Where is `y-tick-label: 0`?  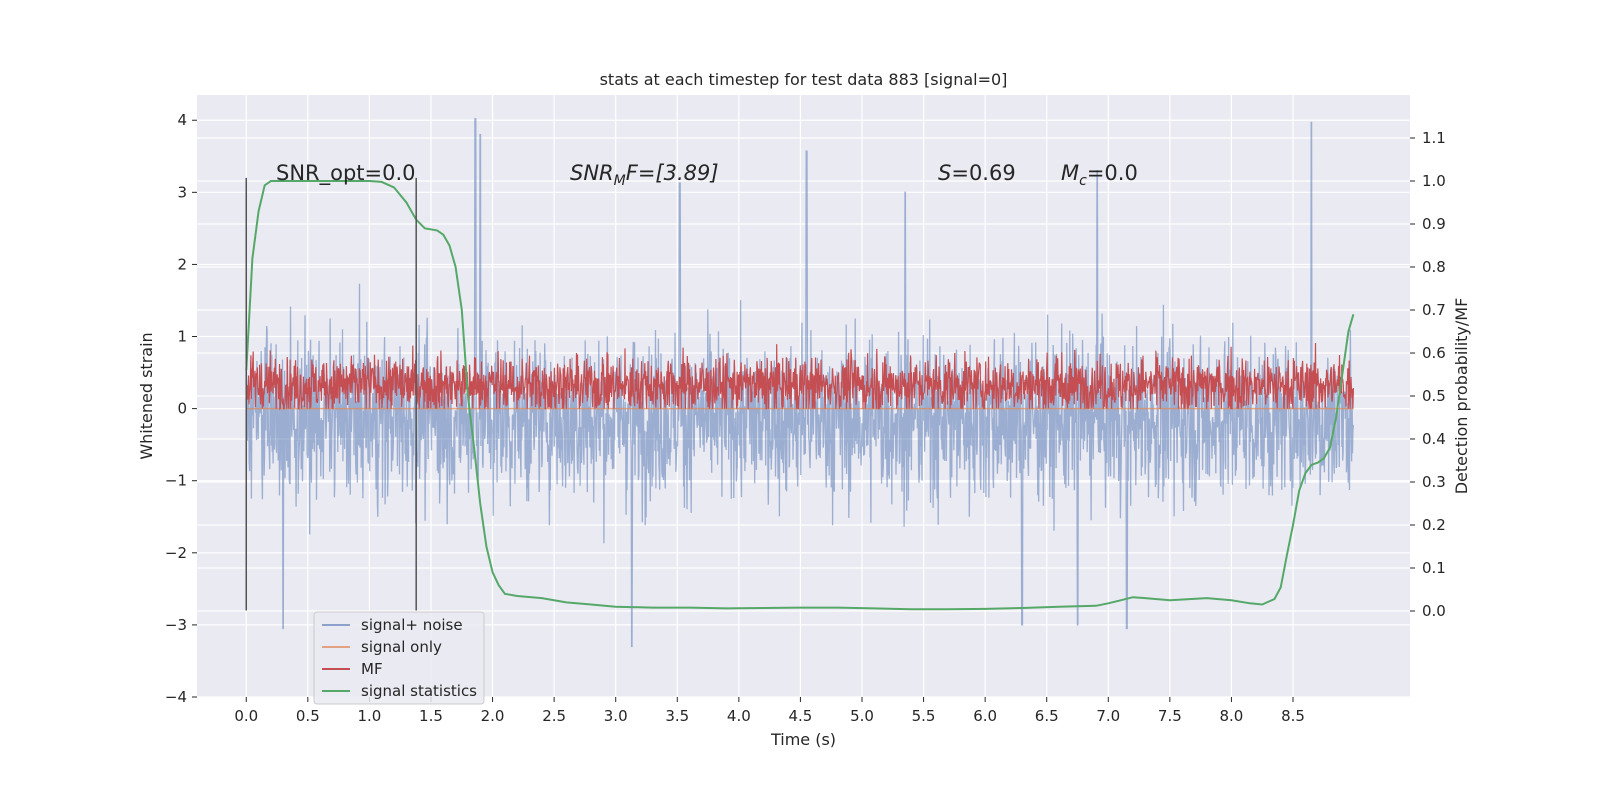 y-tick-label: 0 is located at coordinates (182, 409).